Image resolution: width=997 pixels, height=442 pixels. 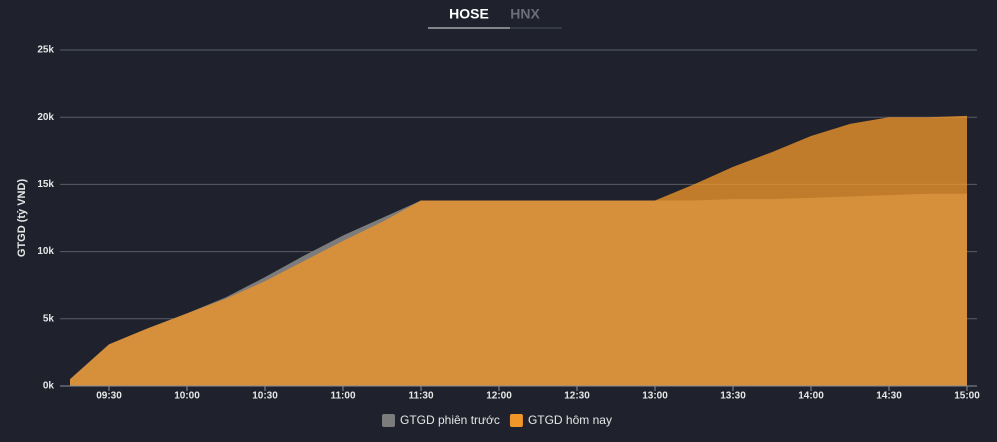 What do you see at coordinates (49, 318) in the screenshot?
I see `y-tick-label: 5k` at bounding box center [49, 318].